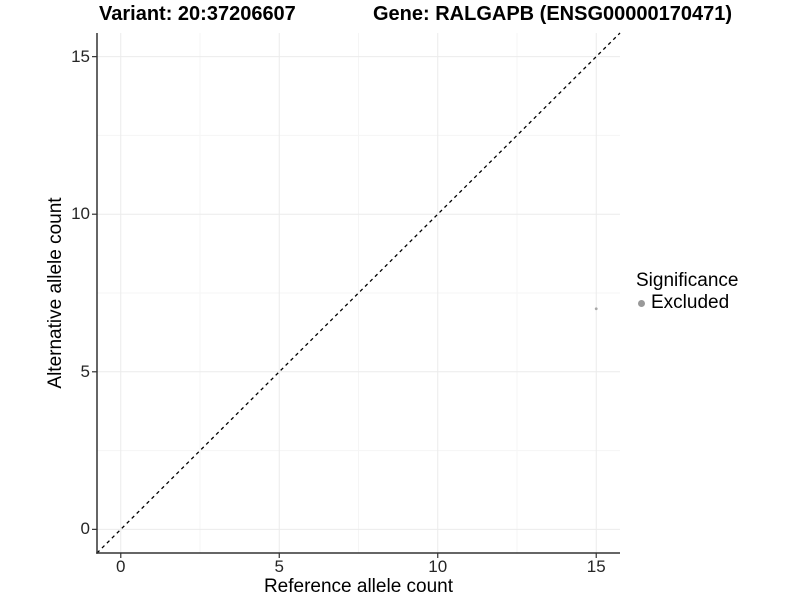  I want to click on y-tick-label: 15, so click(80, 56).